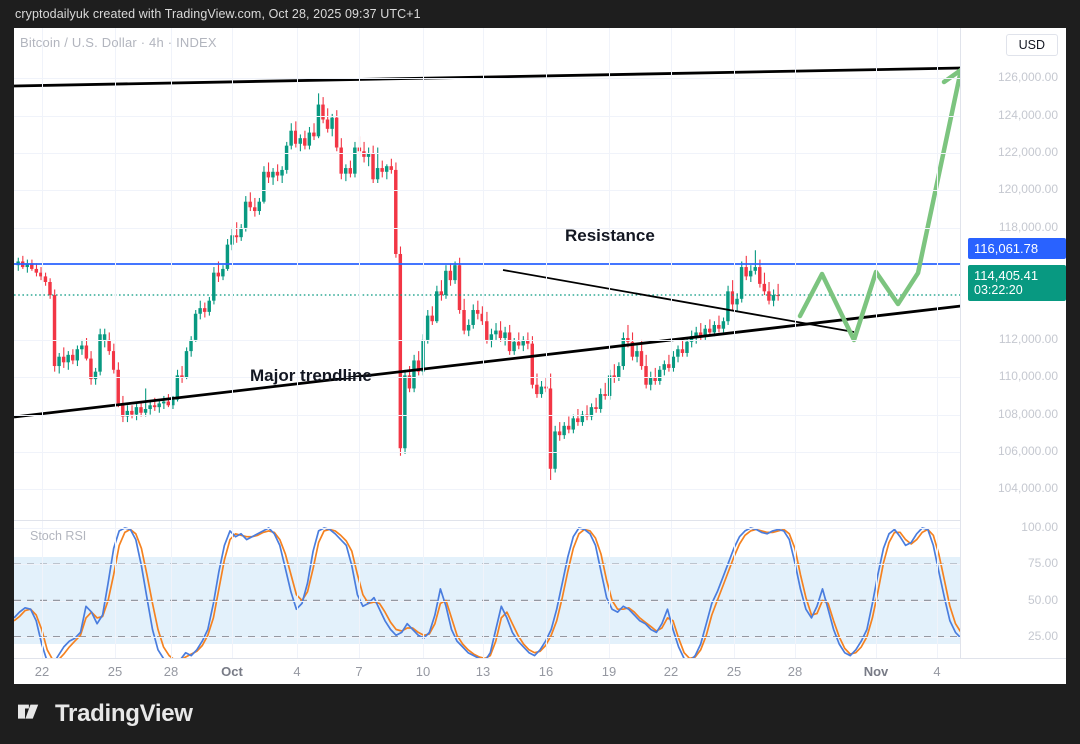 The image size is (1080, 744). What do you see at coordinates (1042, 599) in the screenshot?
I see `stoch-axis-tick: 50.00` at bounding box center [1042, 599].